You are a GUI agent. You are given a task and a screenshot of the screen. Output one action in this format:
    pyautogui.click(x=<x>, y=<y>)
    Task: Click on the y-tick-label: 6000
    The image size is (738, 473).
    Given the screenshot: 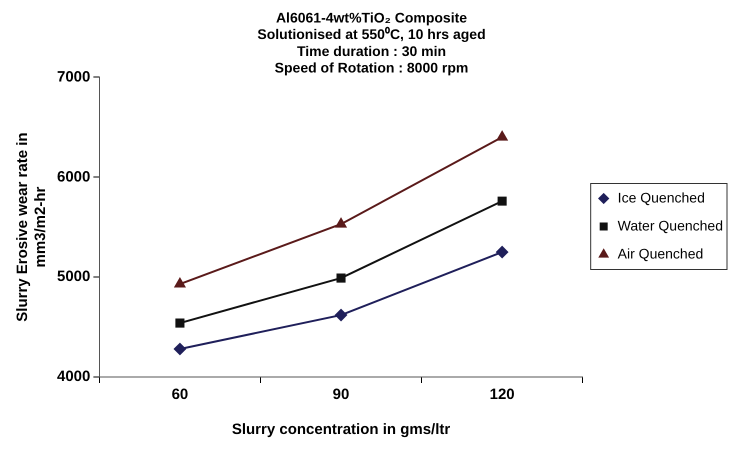 What is the action you would take?
    pyautogui.click(x=73, y=177)
    